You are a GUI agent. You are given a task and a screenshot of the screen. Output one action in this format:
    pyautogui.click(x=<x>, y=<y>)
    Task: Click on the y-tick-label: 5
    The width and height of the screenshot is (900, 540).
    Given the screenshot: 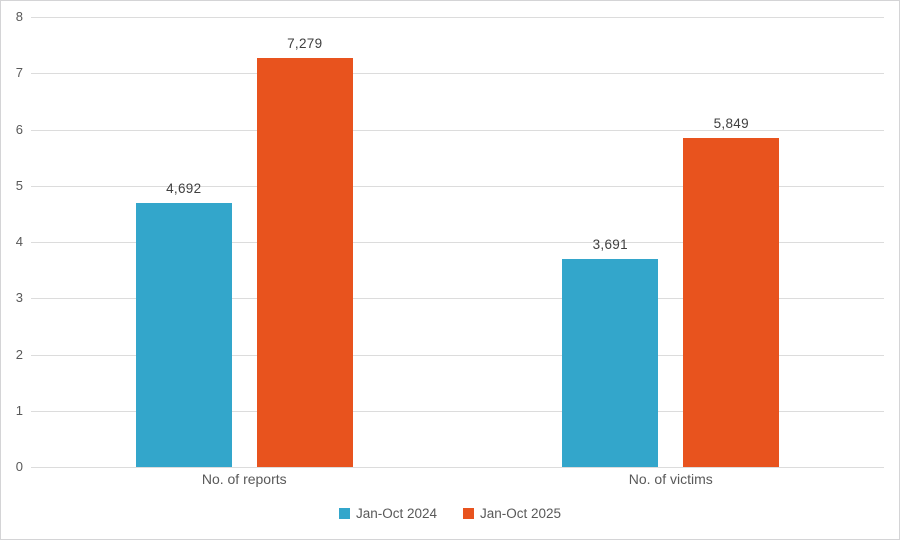 What is the action you would take?
    pyautogui.click(x=19, y=185)
    